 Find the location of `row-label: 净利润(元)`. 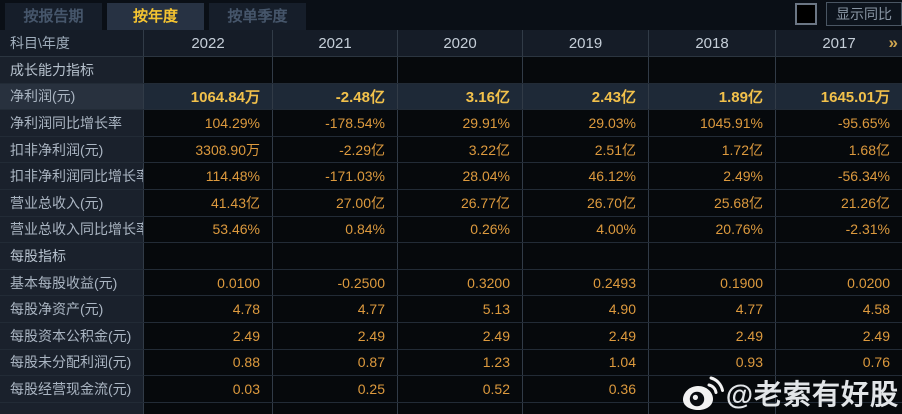

row-label: 净利润(元) is located at coordinates (71, 96).